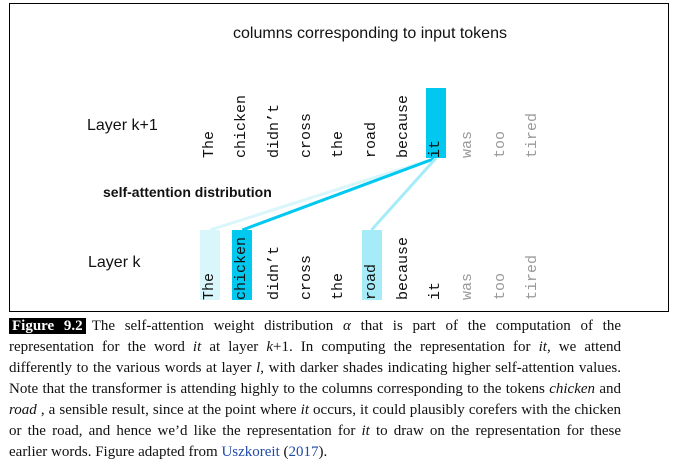 This screenshot has height=464, width=677. What do you see at coordinates (187, 192) in the screenshot?
I see `attention-label: self-attention distribution` at bounding box center [187, 192].